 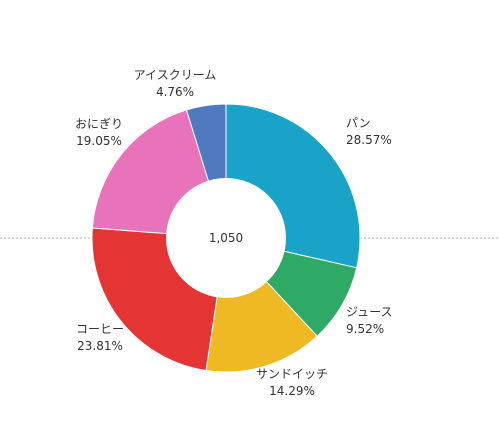 What do you see at coordinates (175, 92) in the screenshot?
I see `slice-percent-5: 4.76%` at bounding box center [175, 92].